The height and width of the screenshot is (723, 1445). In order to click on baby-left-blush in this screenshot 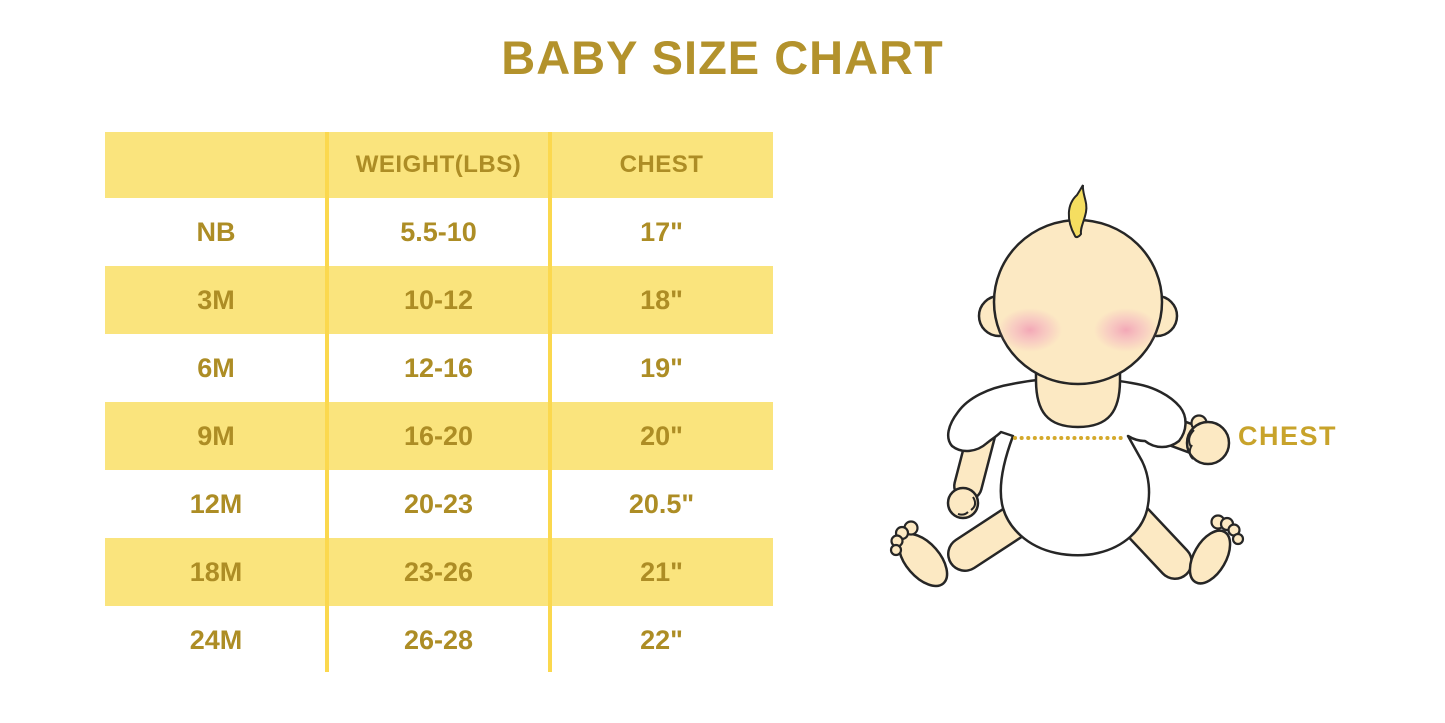, I will do `click(1030, 330)`.